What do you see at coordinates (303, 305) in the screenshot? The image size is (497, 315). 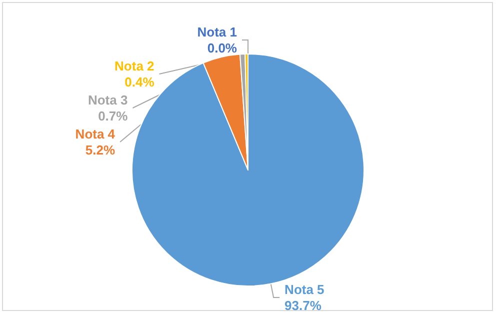 I see `data-label: 93.7%` at bounding box center [303, 305].